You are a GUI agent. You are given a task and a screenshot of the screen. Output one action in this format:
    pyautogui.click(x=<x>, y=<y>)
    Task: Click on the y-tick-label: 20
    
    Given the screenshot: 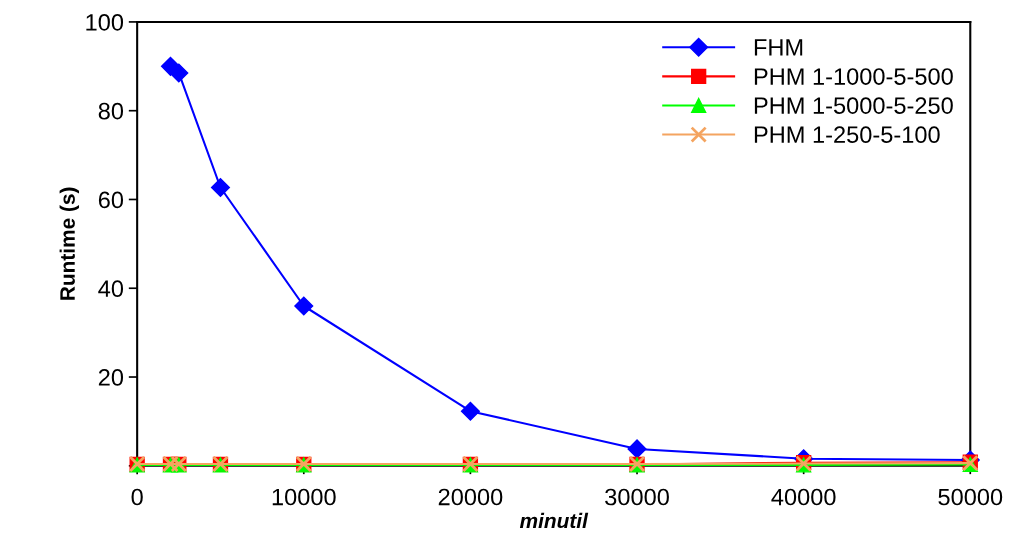 What is the action you would take?
    pyautogui.click(x=111, y=377)
    